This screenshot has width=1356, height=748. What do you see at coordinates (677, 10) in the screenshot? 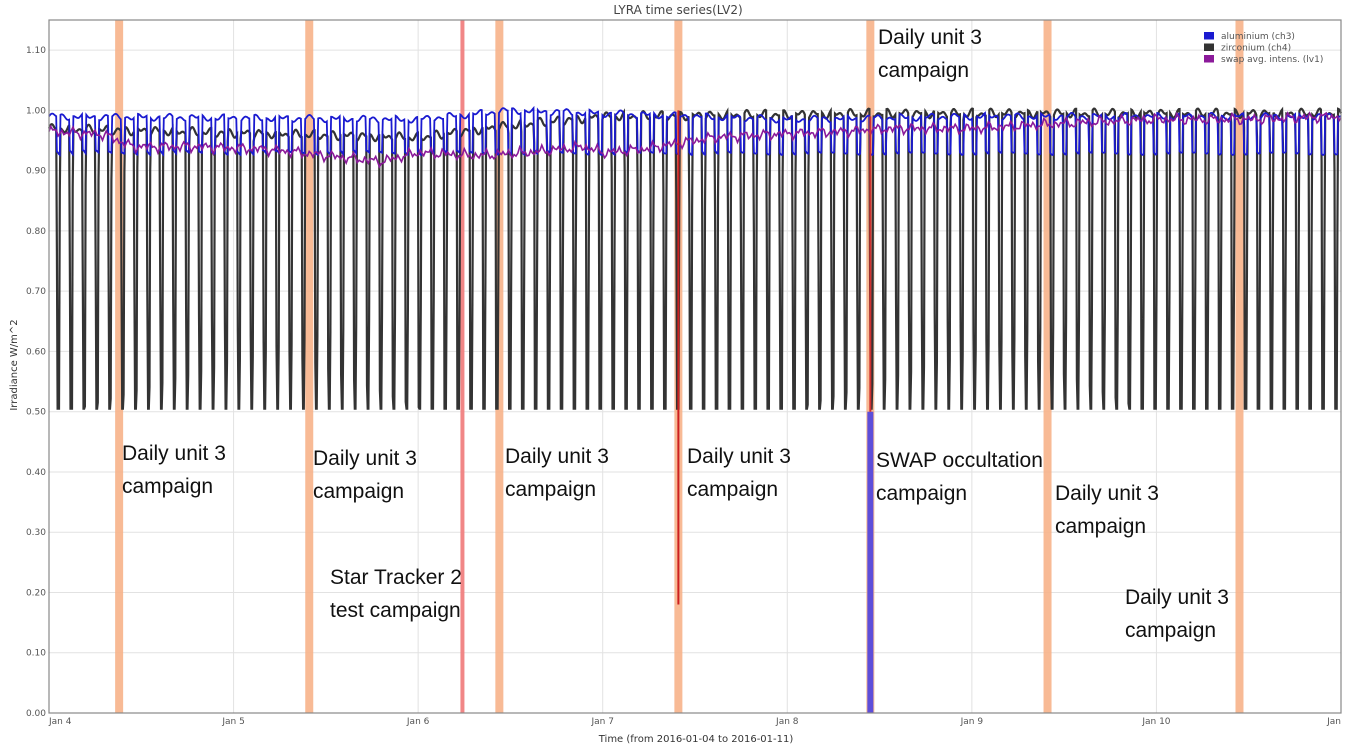
I see `chart-title: LYRA time series(LV2)` at bounding box center [677, 10].